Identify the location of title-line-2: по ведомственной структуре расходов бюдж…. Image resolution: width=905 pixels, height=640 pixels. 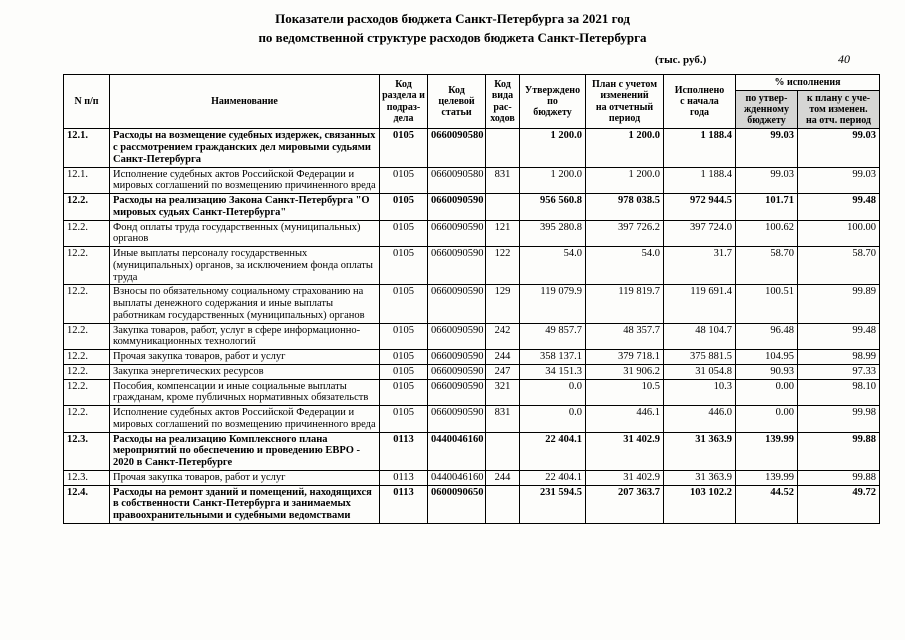
(452, 37).